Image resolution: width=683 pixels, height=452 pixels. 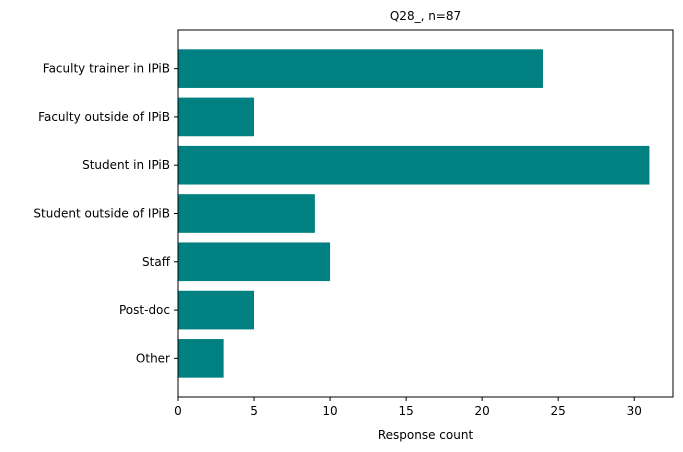 What do you see at coordinates (106, 69) in the screenshot?
I see `y-tick-label: Faculty trainer in IPiB` at bounding box center [106, 69].